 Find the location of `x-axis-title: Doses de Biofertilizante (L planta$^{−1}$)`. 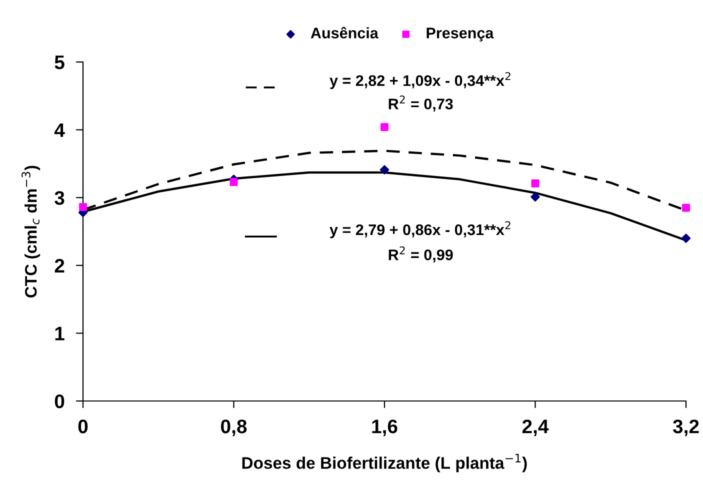

x-axis-title: Doses de Biofertilizante (L planta$^{−1}$) is located at coordinates (384, 463).